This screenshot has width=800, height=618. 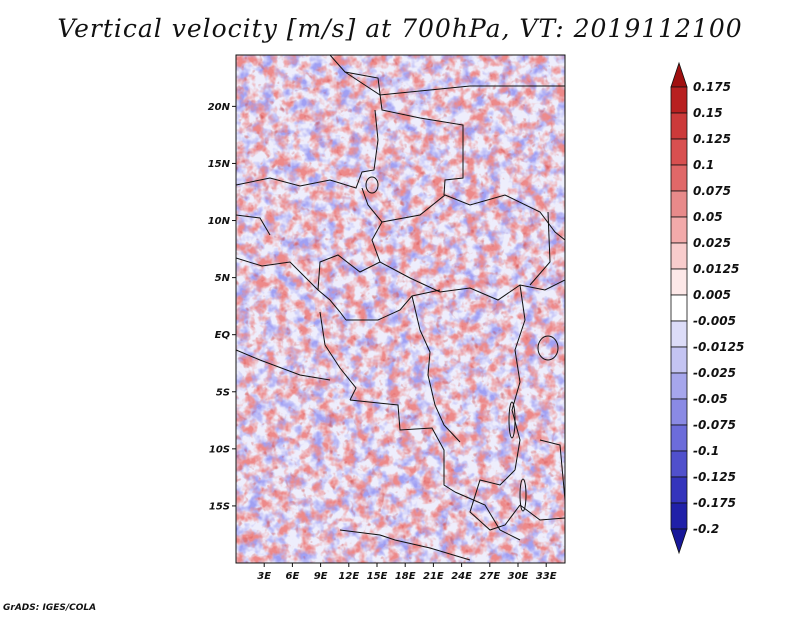 I want to click on colorbar-label: -0.005, so click(x=714, y=321).